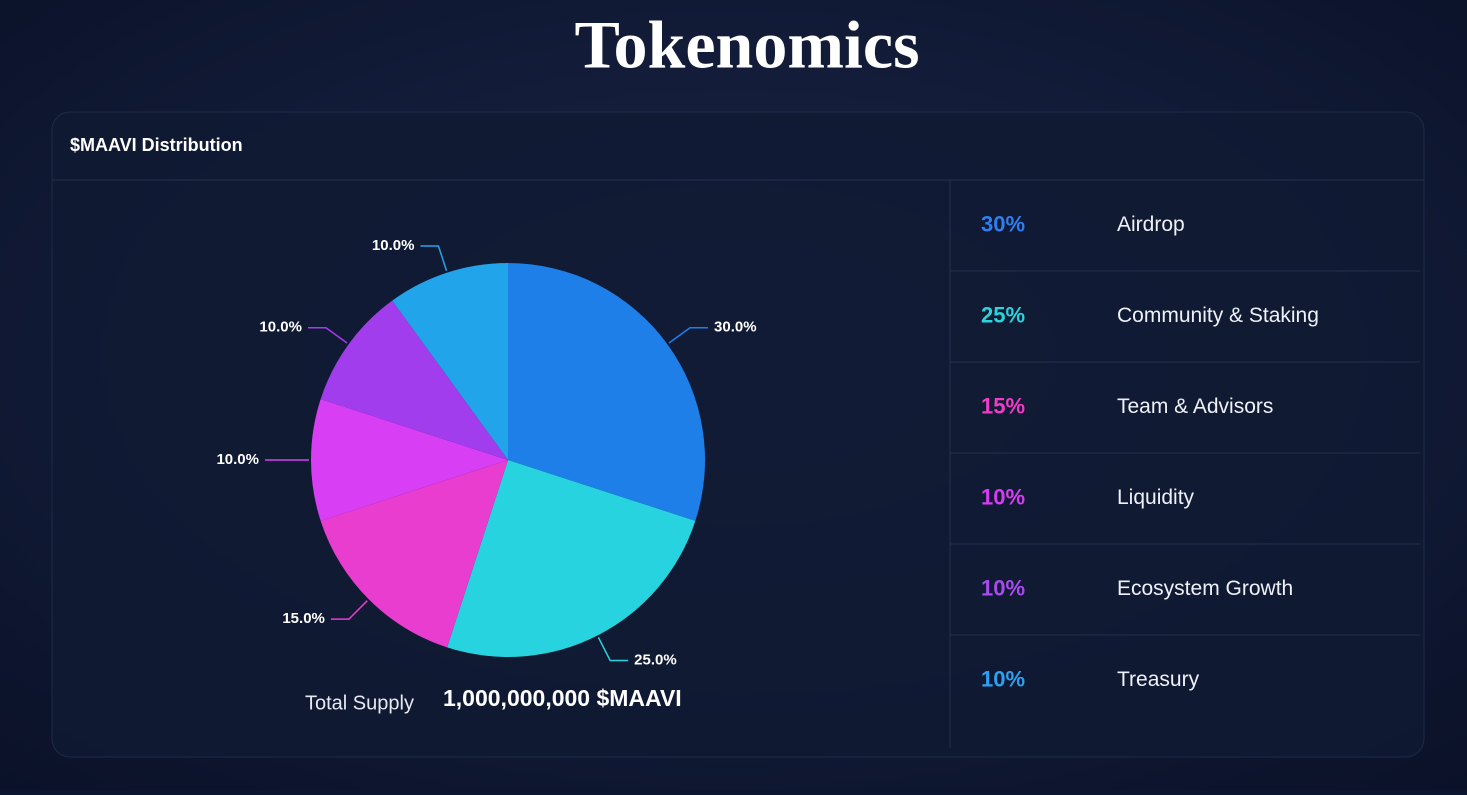  I want to click on allocation-name: Team & Advisors, so click(1195, 406).